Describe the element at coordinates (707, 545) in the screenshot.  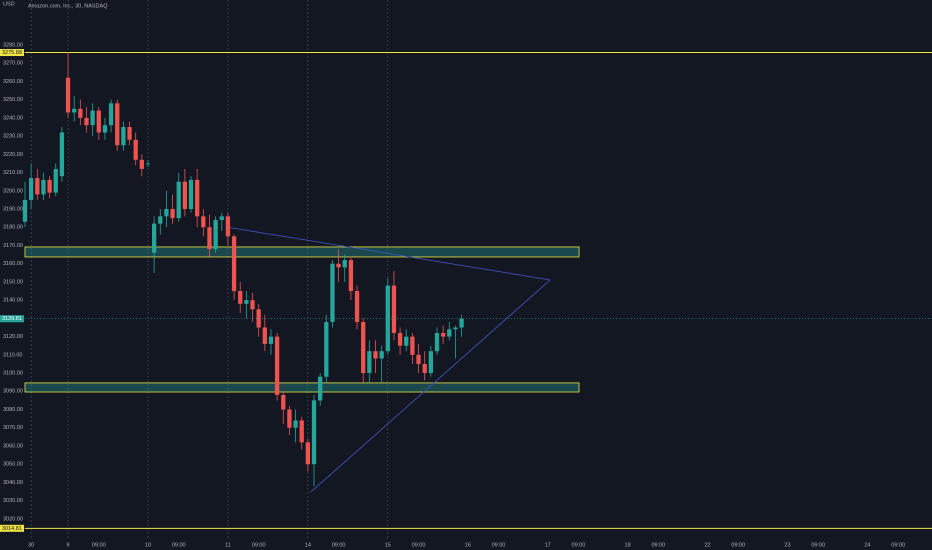
I see `x-tick-label: 22` at that location.